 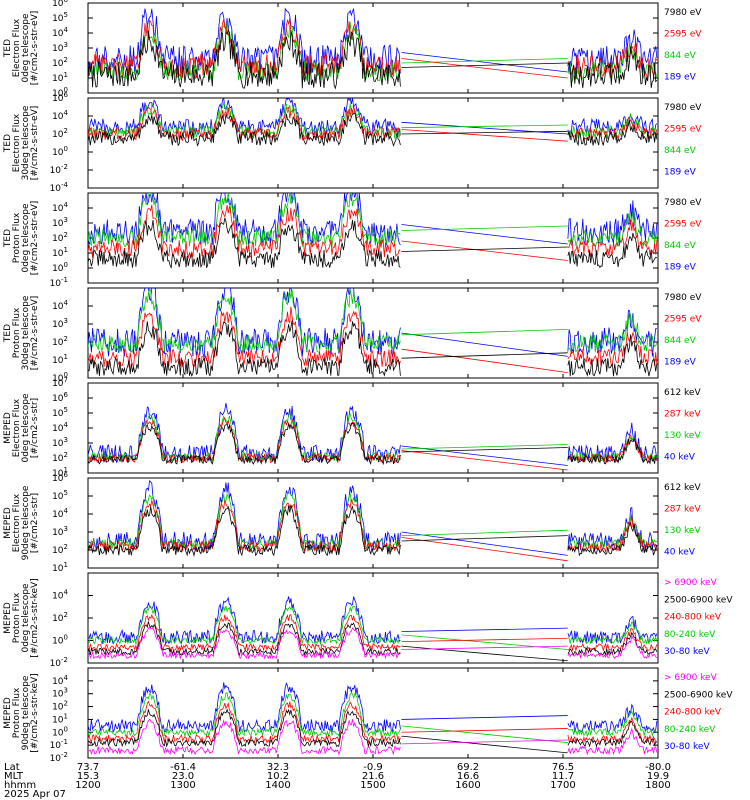 I want to click on ylabel-line: Electron Flux, so click(x=17, y=427).